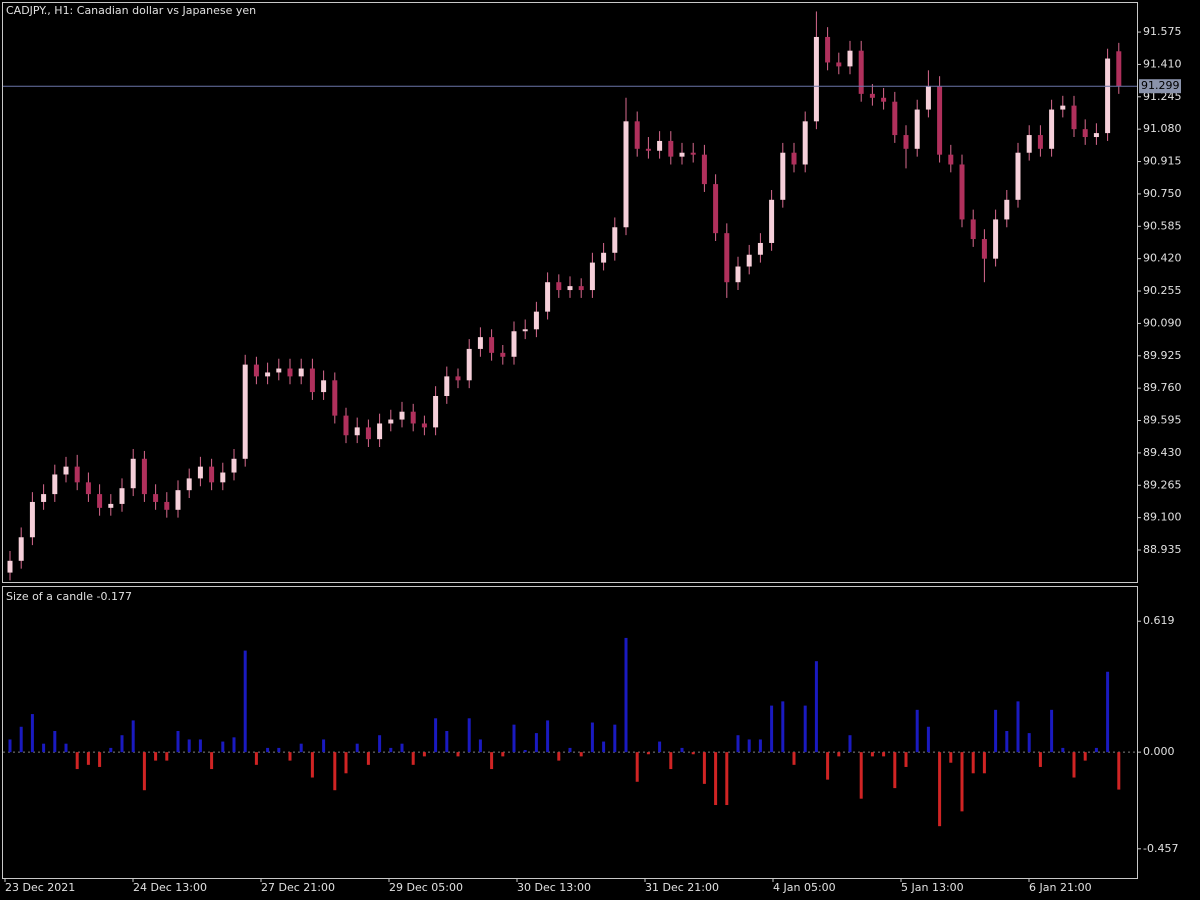  I want to click on x-tick-label: 30 Dec 13:00, so click(554, 887).